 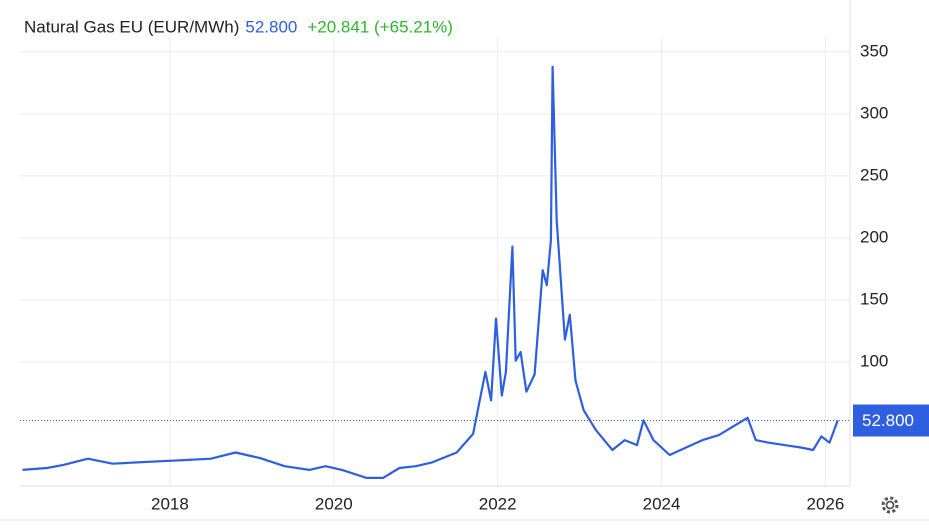 What do you see at coordinates (131, 26) in the screenshot?
I see `chart-title: Natural Gas EU (EUR/MWh)` at bounding box center [131, 26].